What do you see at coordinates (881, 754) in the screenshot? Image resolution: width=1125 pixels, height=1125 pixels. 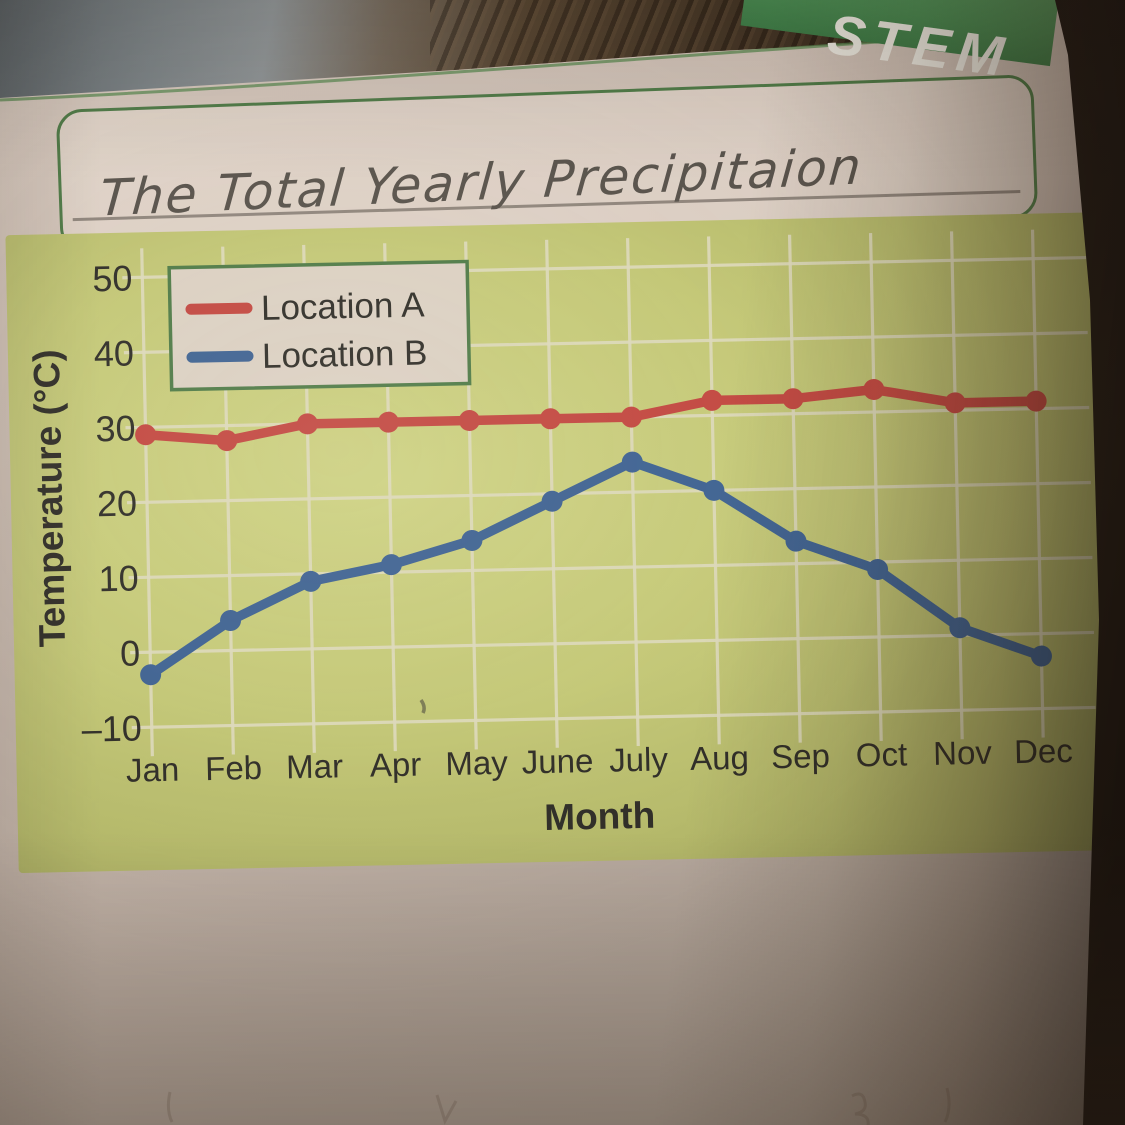 I see `x-tick-label: Oct` at bounding box center [881, 754].